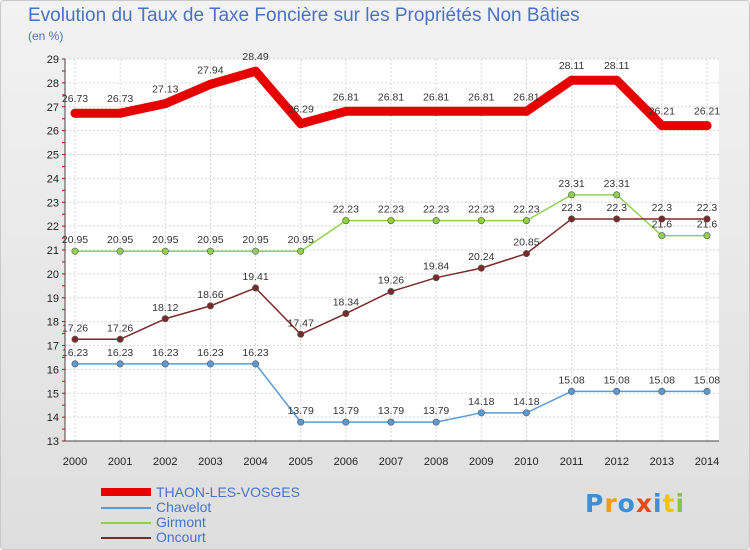 The width and height of the screenshot is (750, 550). What do you see at coordinates (126, 508) in the screenshot?
I see `legend-swatch-chavelot` at bounding box center [126, 508].